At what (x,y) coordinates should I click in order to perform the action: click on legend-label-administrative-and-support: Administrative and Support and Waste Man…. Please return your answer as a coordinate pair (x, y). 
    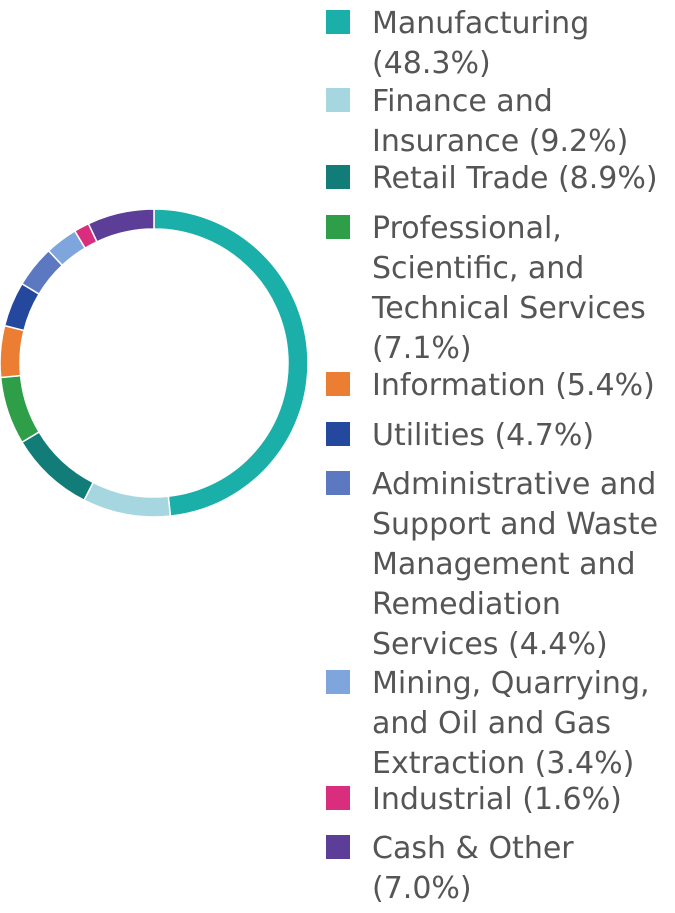
    Looking at the image, I should click on (515, 564).